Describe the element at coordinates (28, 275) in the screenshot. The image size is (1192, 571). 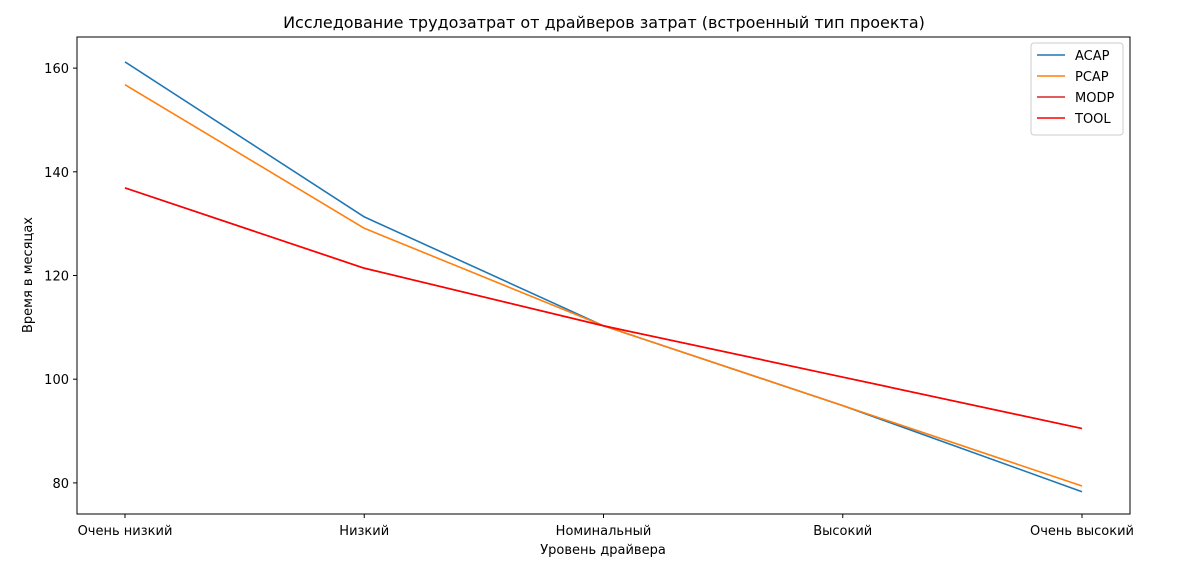
I see `y-axis-label: Время в месяцах` at that location.